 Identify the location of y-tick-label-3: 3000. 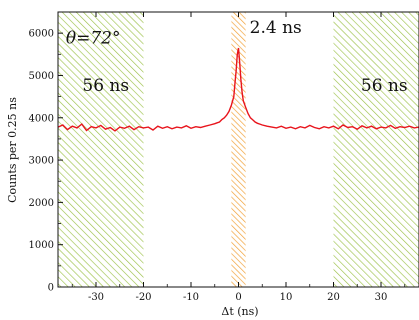
(41, 161).